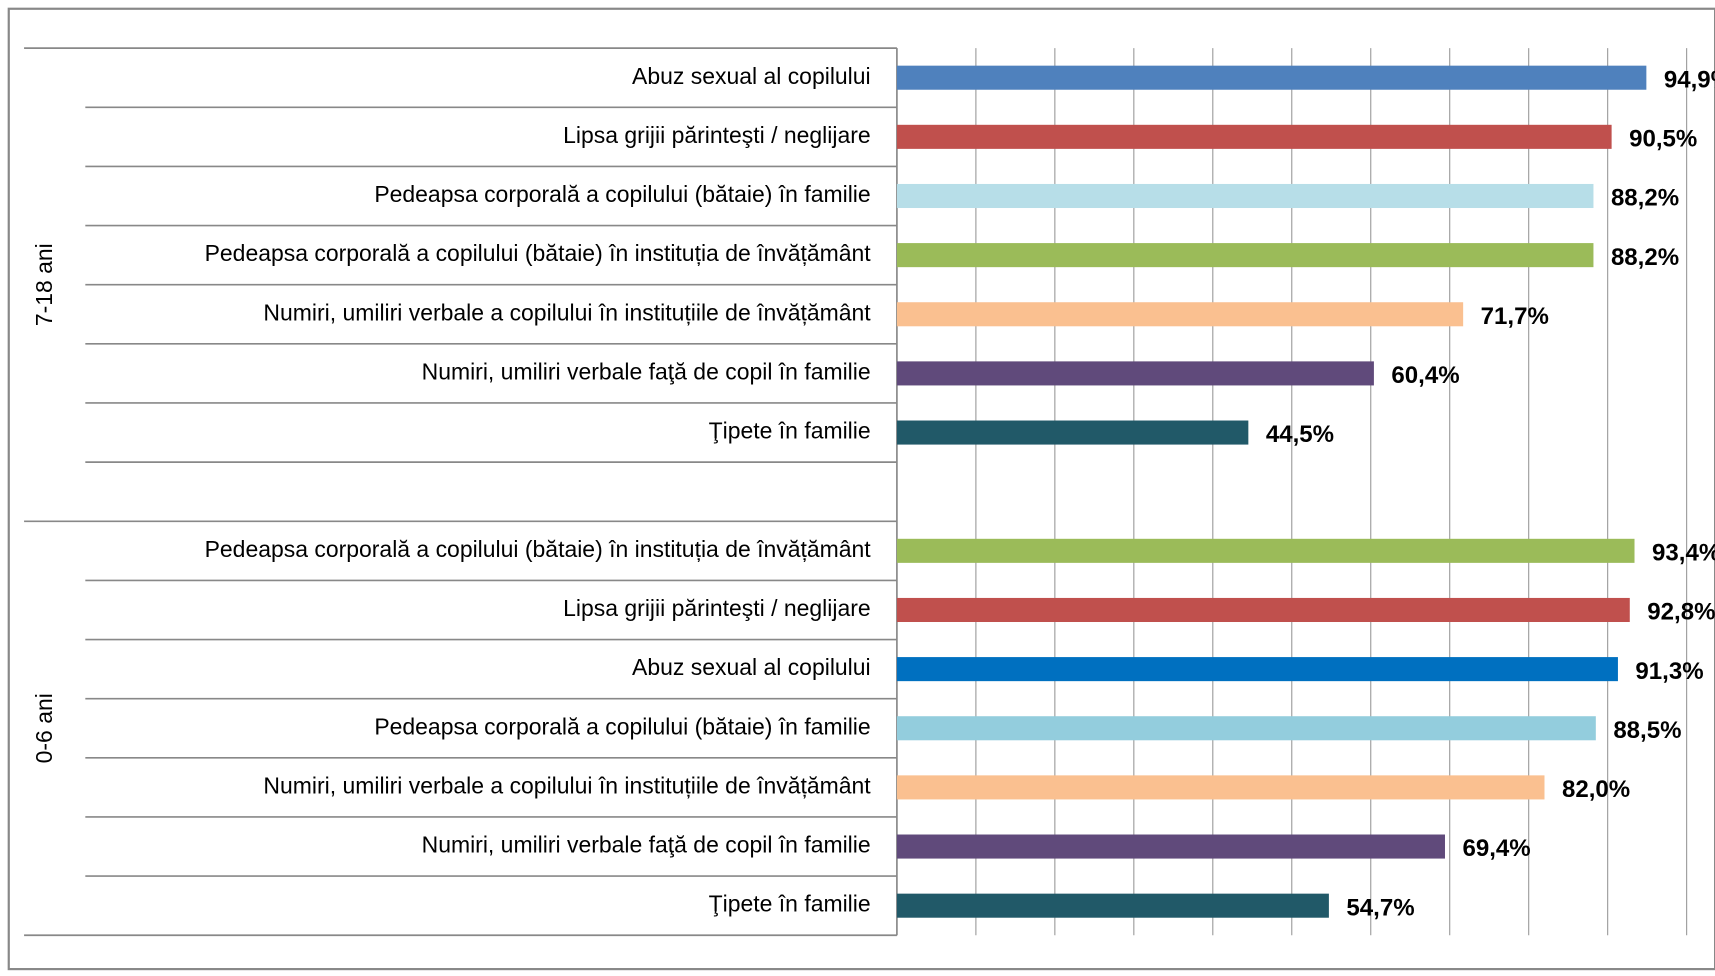 The image size is (1715, 976). I want to click on value-label: 94,9%, so click(1689, 79).